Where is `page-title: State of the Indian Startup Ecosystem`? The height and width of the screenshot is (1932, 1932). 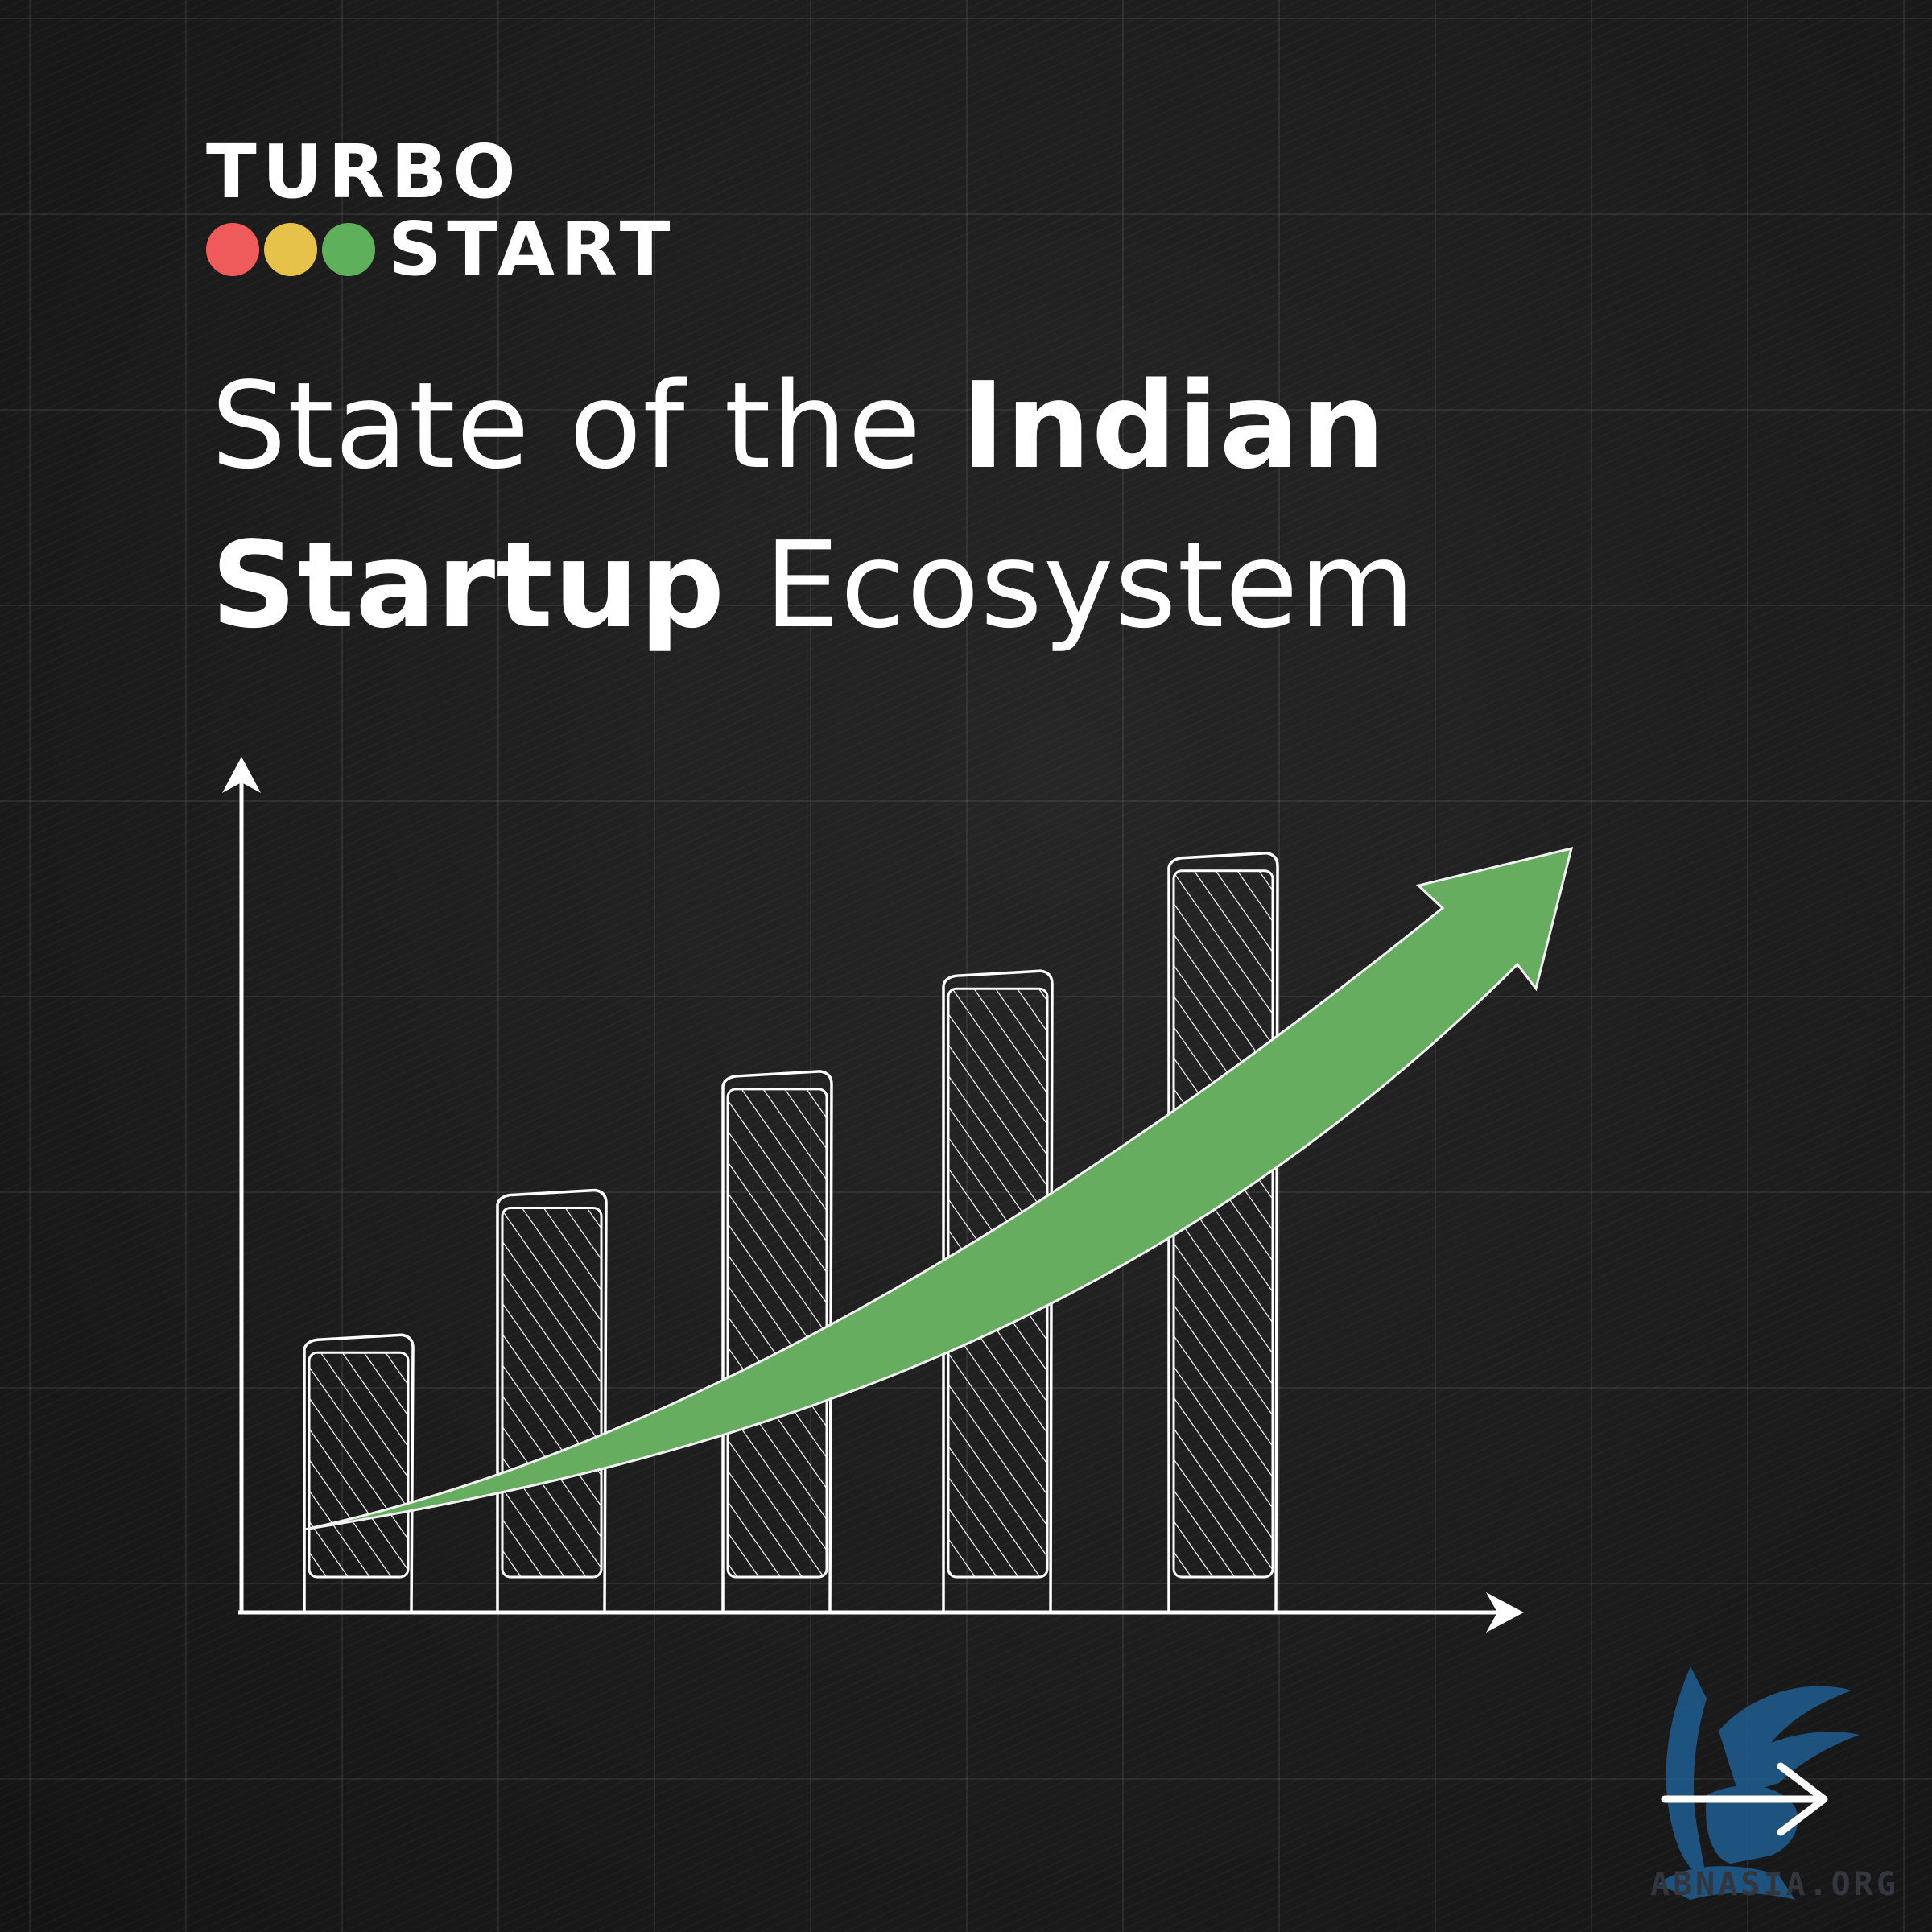
page-title: State of the Indian Startup Ecosystem is located at coordinates (813, 505).